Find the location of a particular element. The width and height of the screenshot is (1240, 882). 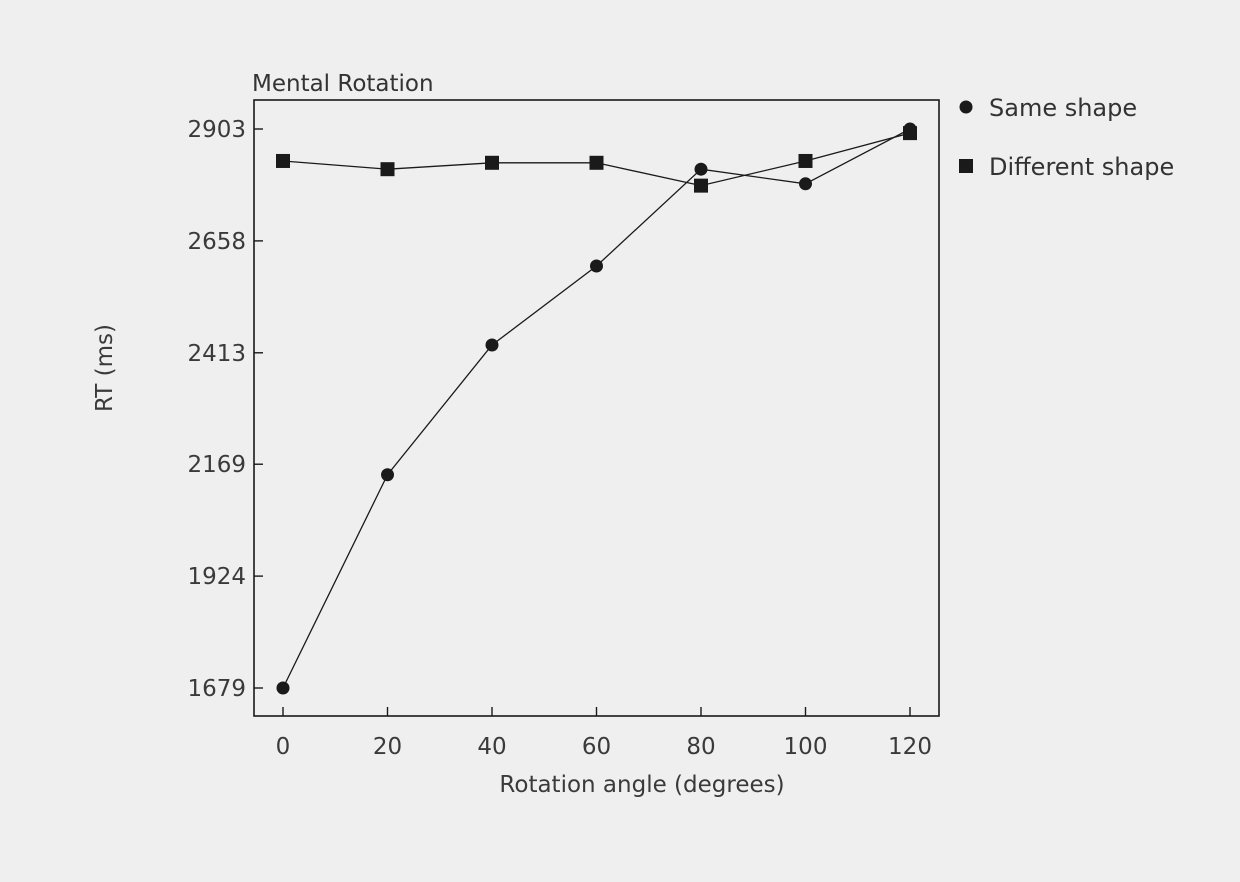

x-axis-label: Rotation angle (degrees) is located at coordinates (641, 785).